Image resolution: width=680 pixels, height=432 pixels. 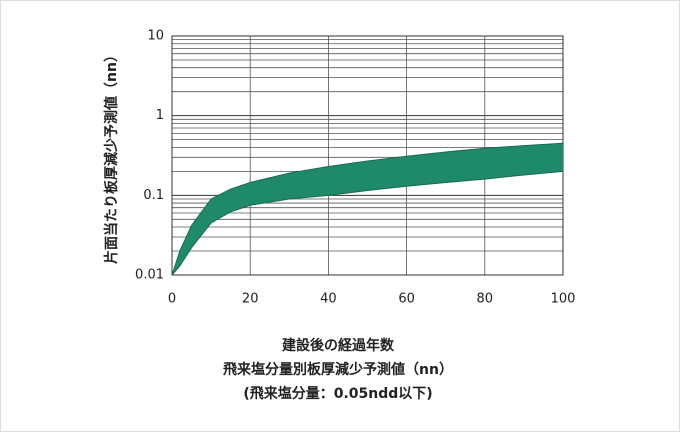 I want to click on x-axis-label: (飛来塩分量：0.05ndd以下), so click(x=337, y=393).